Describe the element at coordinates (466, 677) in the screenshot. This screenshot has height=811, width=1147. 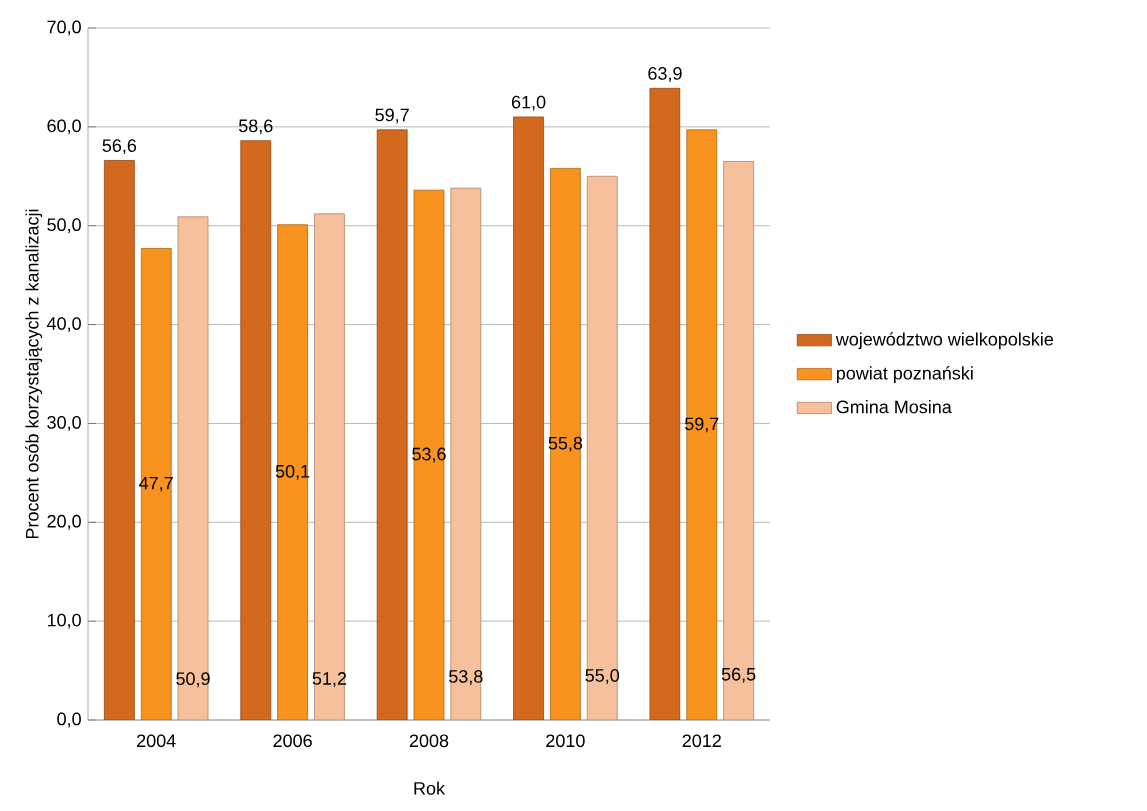
I see `data-label: 53,8` at that location.